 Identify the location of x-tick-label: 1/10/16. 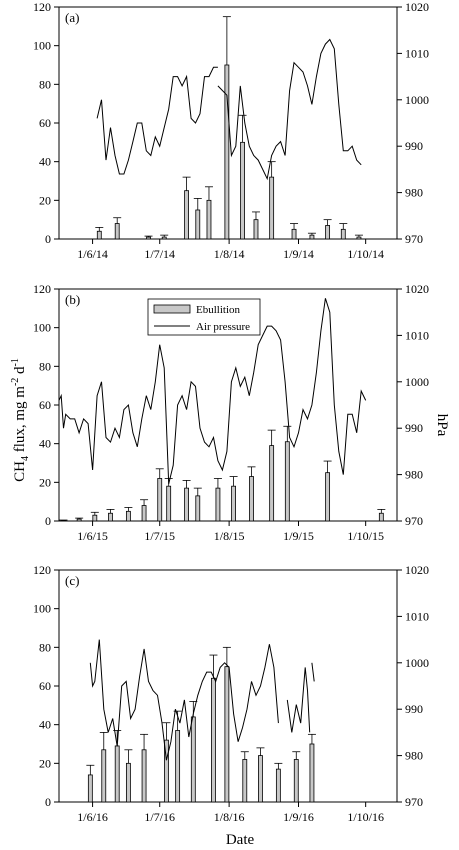
(365, 817).